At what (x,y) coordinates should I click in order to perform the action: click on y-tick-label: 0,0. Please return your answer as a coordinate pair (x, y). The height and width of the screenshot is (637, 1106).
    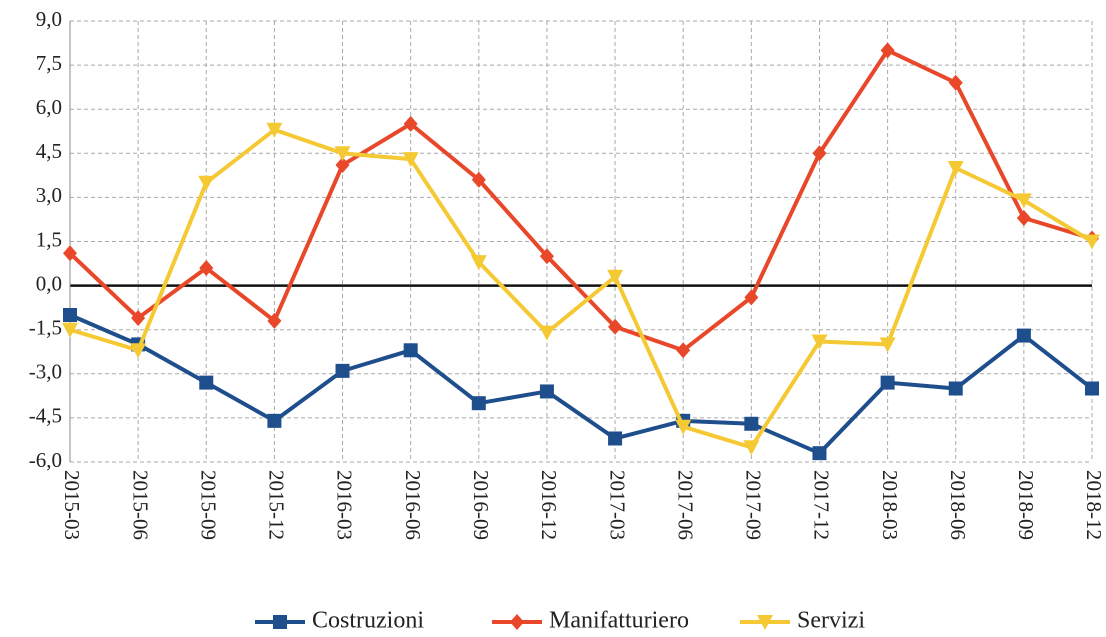
    Looking at the image, I should click on (49, 283).